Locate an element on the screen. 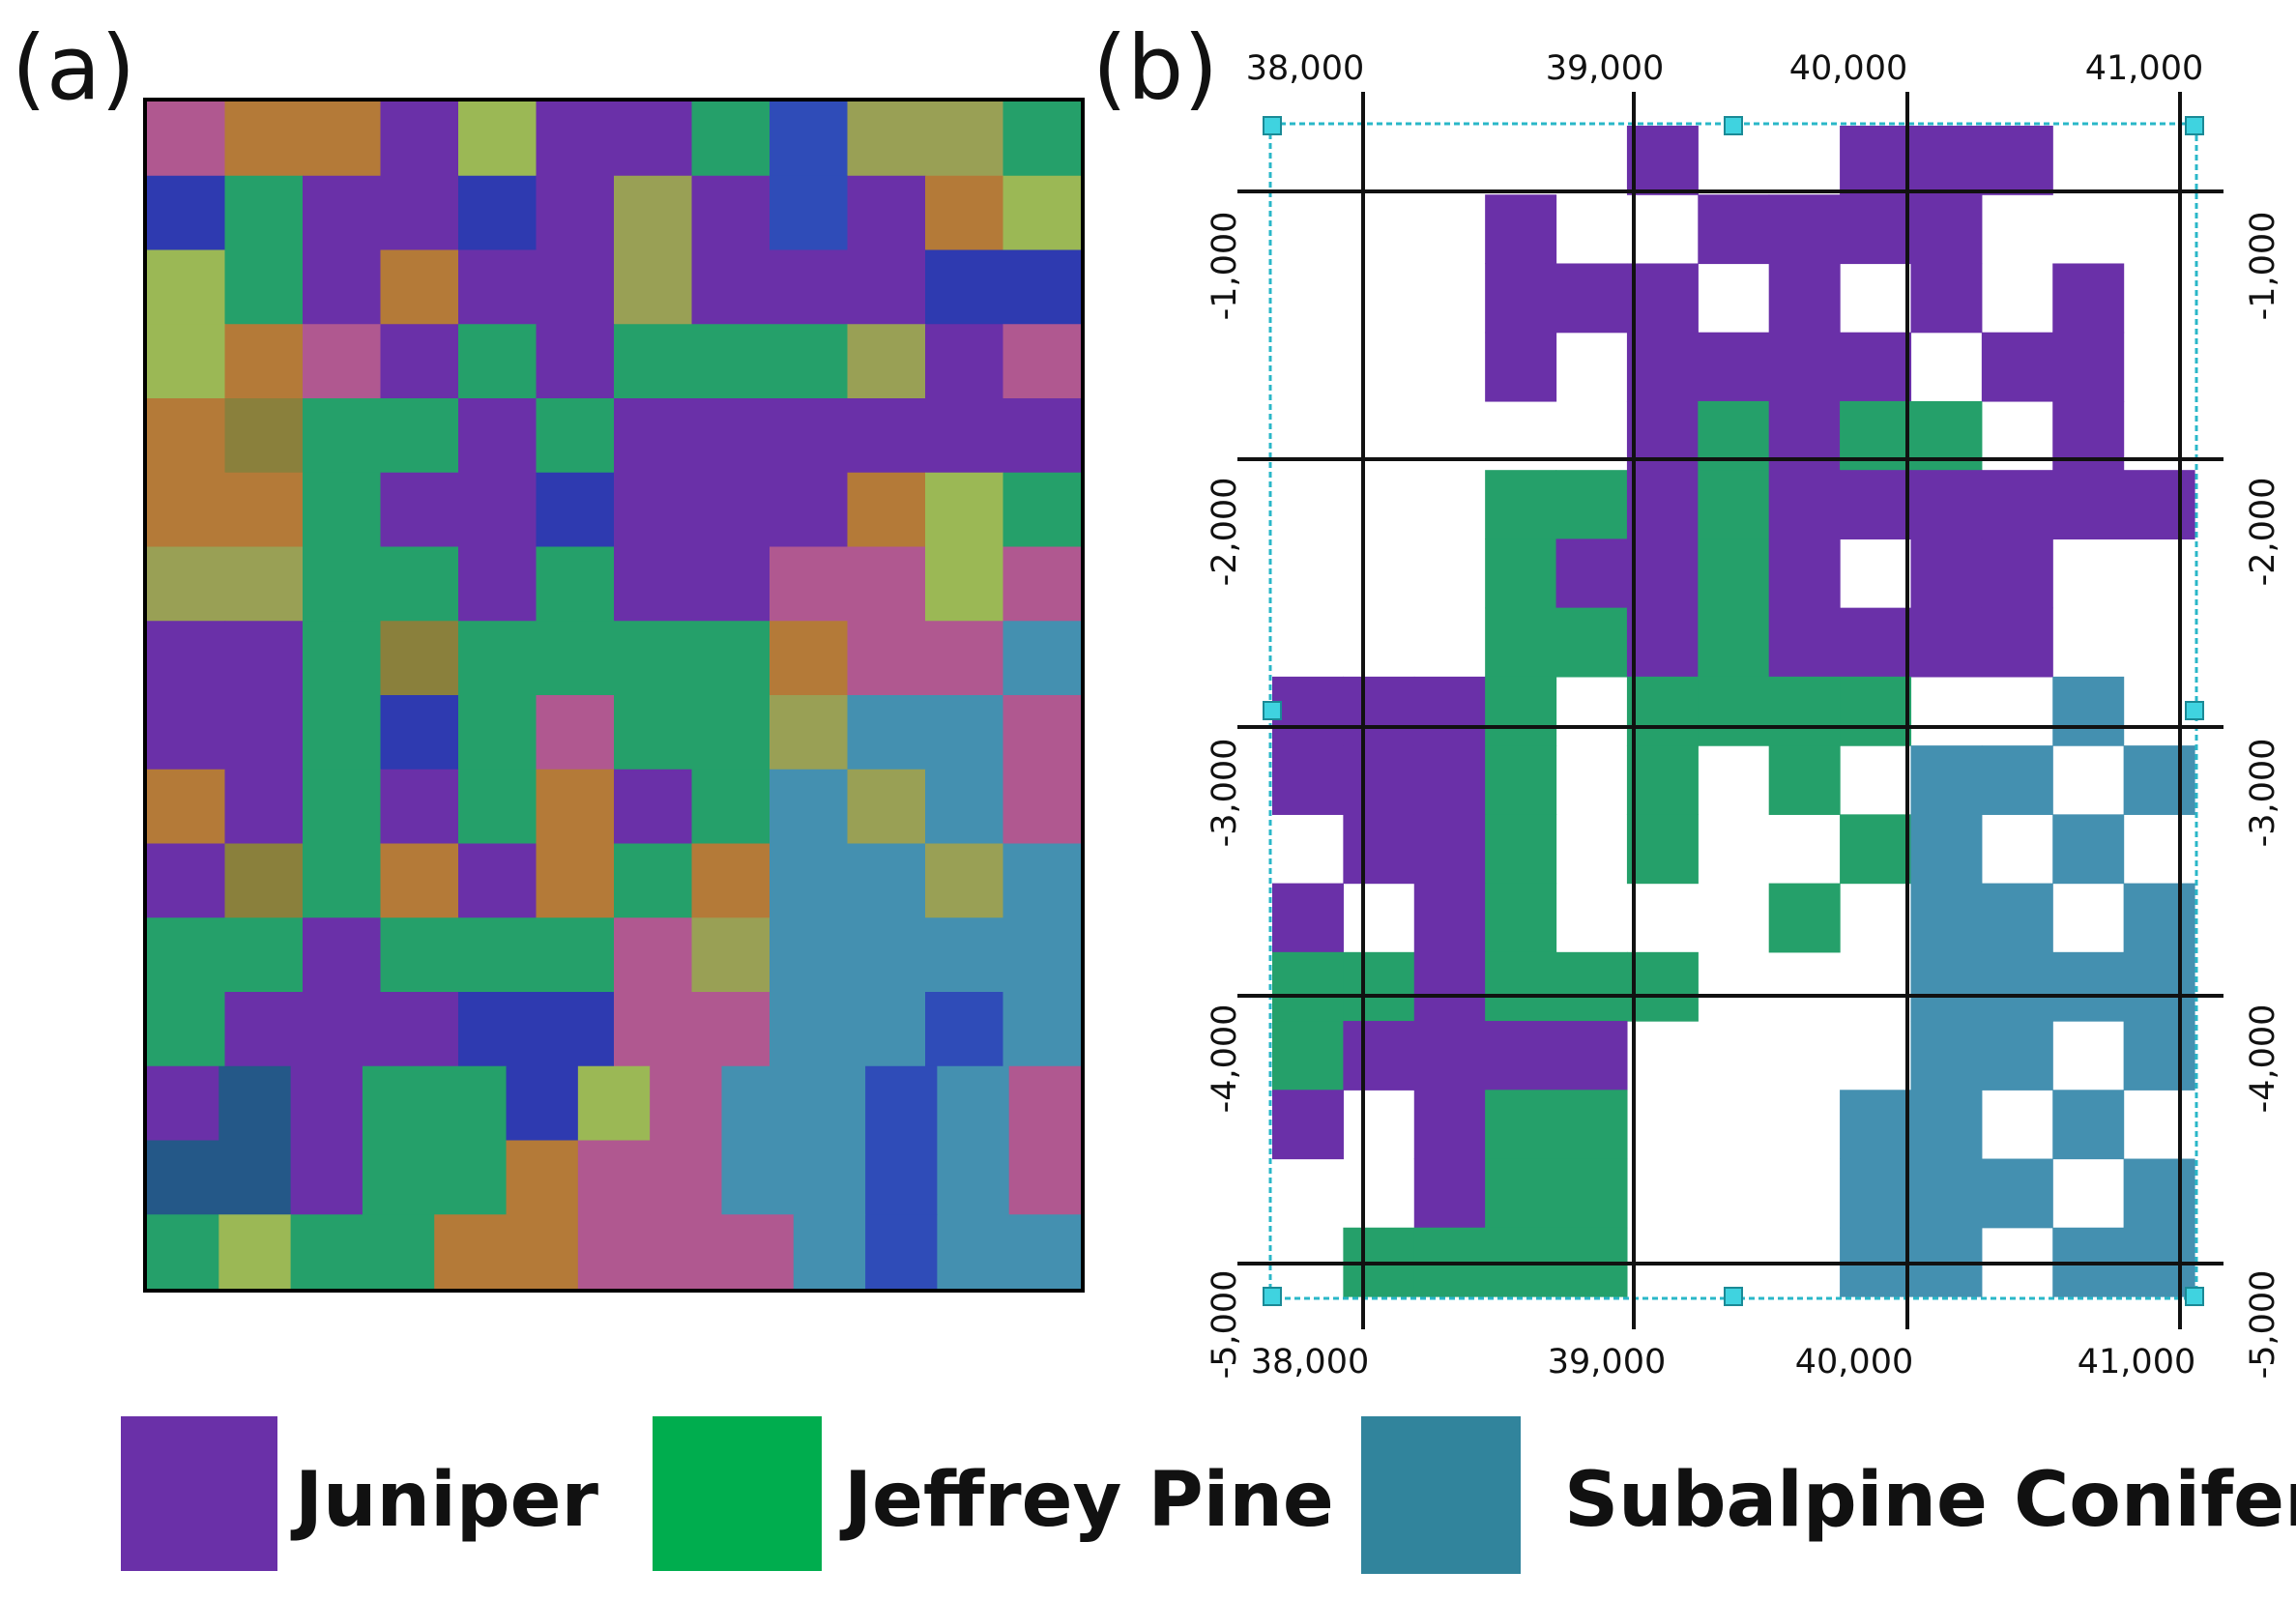 This screenshot has width=2296, height=1600. bottom-tick-label: 41,000 is located at coordinates (2136, 1362).